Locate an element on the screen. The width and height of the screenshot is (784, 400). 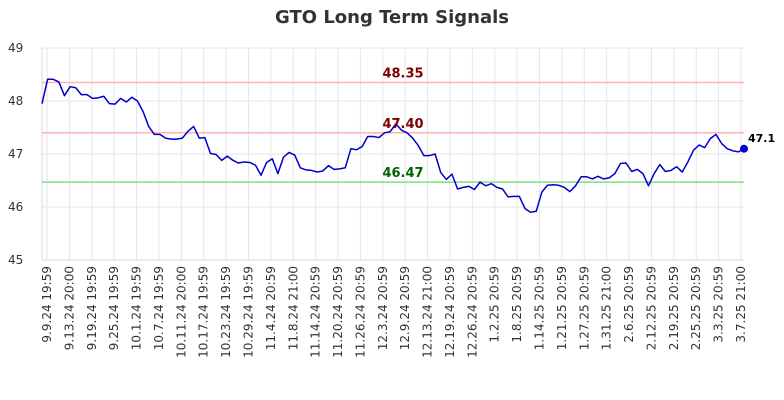
y-tick-label: 47 is located at coordinates (15, 154).